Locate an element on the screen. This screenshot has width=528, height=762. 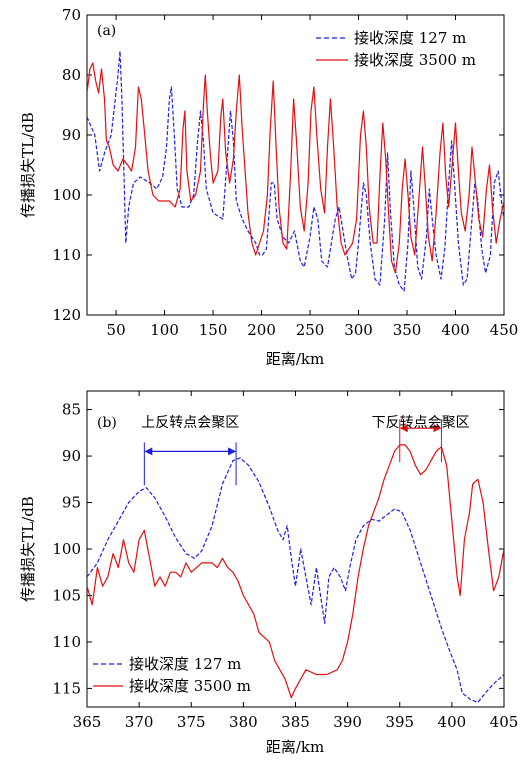
y-tick-label: 70 is located at coordinates (71, 15).